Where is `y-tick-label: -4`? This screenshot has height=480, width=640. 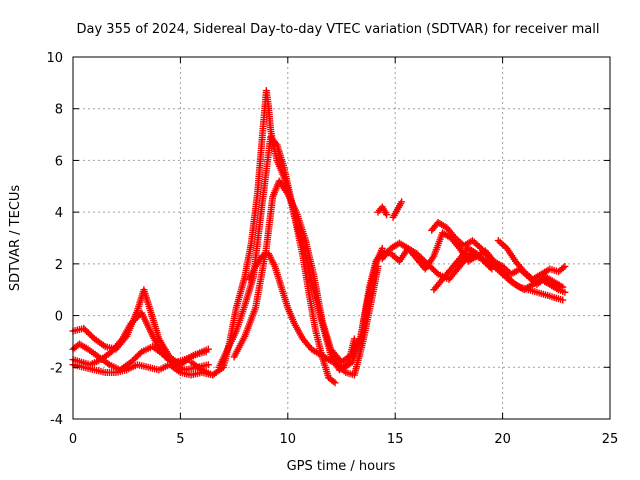 y-tick-label: -4 is located at coordinates (56, 420).